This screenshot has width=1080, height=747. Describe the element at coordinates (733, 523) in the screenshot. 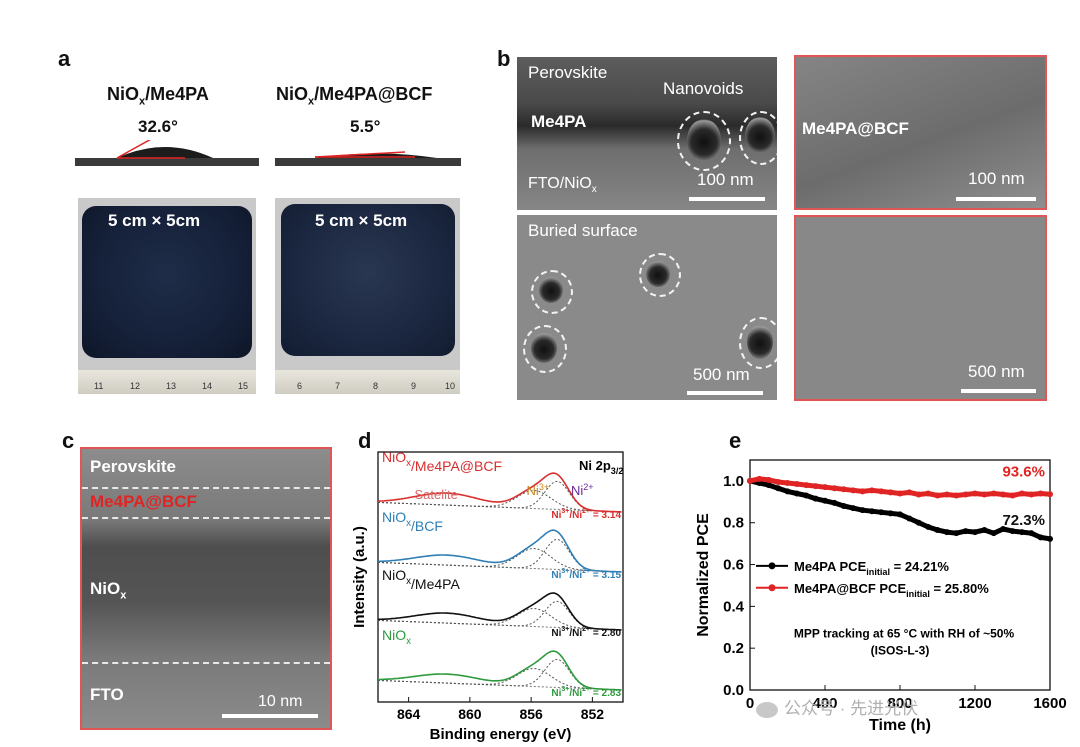

I see `stability-y-tick-label: 0.8` at that location.